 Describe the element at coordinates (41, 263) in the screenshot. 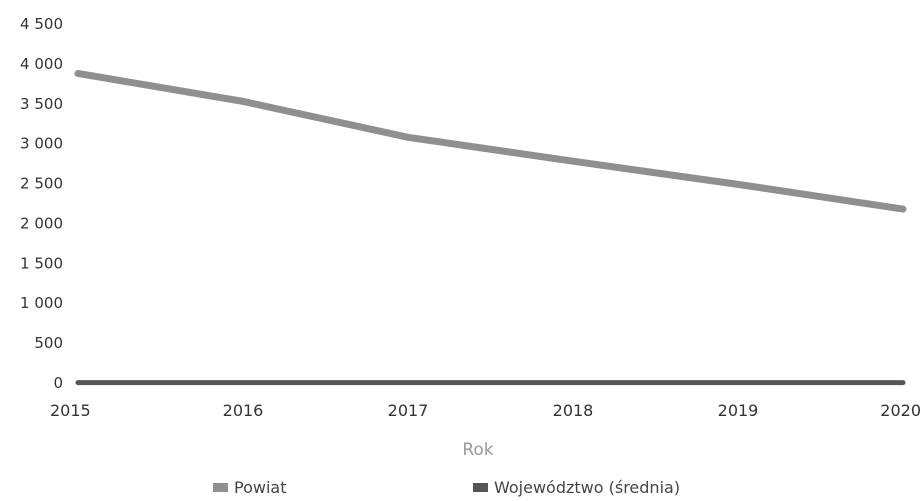

I see `y-tick-label: 1 500` at that location.